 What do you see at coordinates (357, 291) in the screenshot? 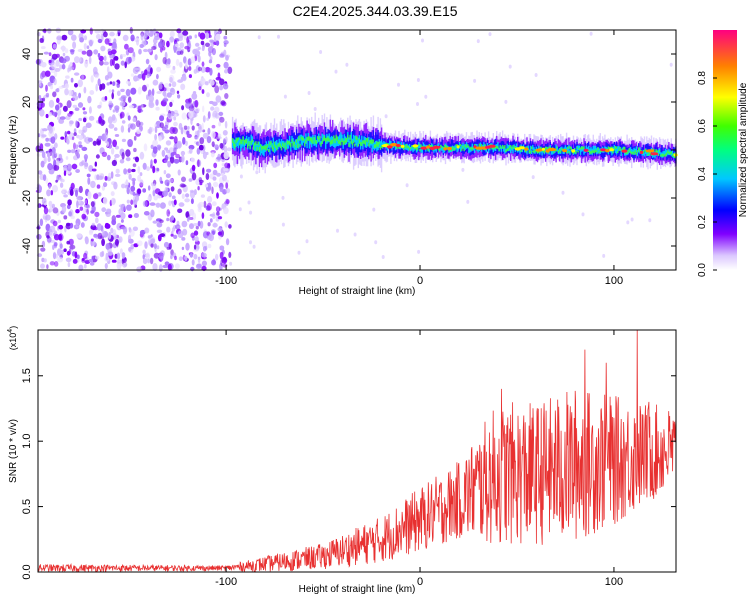
I see `spectrogram-x-label: Height of straight line (km)` at bounding box center [357, 291].